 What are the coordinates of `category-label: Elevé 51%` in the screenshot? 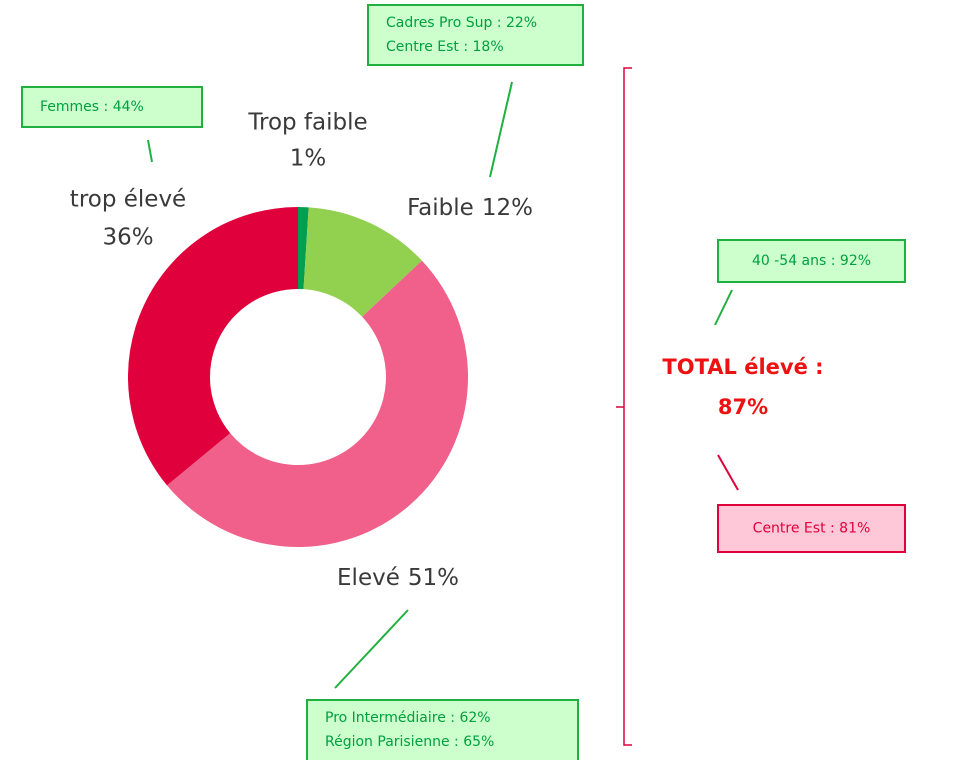 It's located at (398, 578).